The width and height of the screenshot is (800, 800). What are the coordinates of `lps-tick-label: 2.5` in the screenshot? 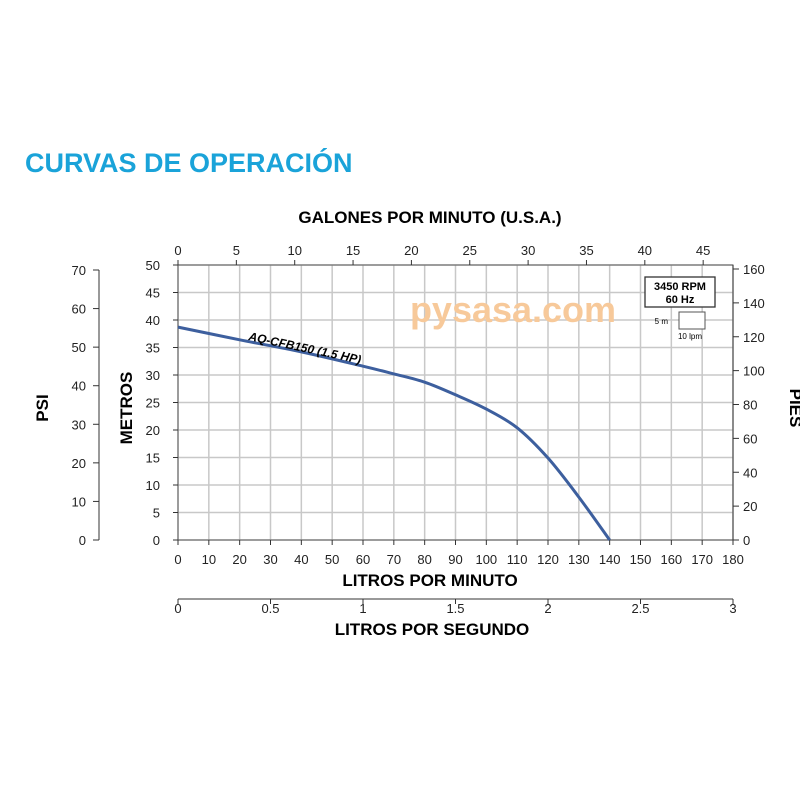 It's located at (640, 608).